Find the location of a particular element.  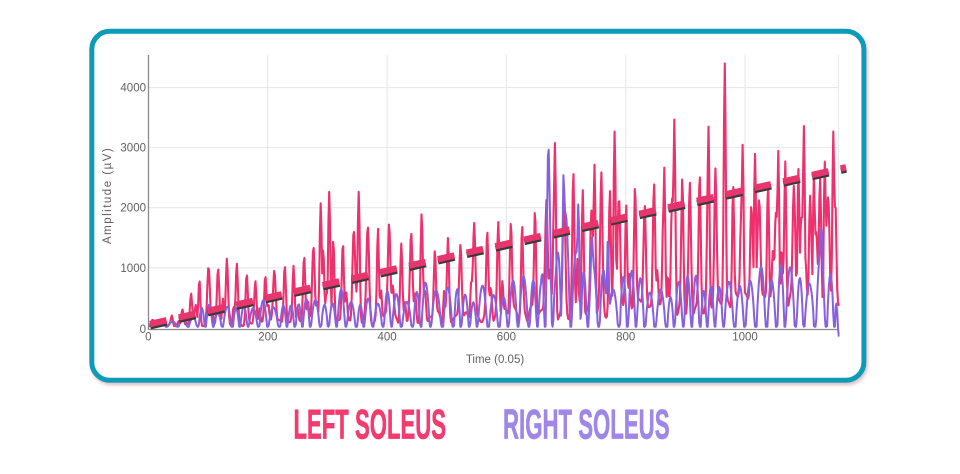

svg-text: 3000 is located at coordinates (133, 149).